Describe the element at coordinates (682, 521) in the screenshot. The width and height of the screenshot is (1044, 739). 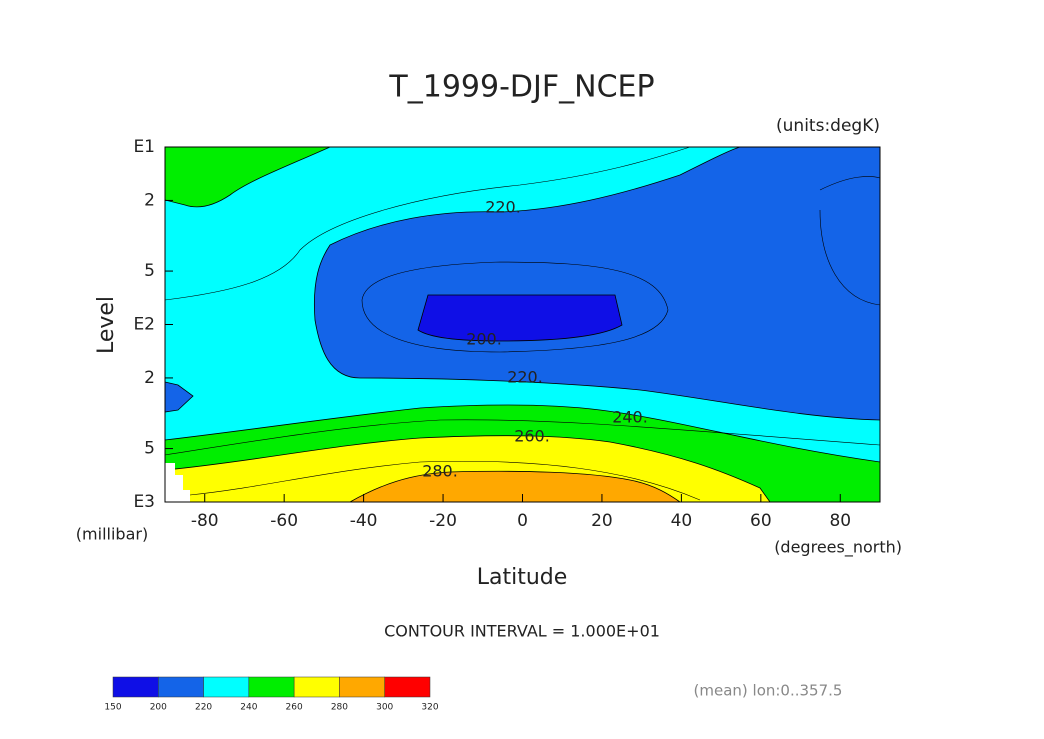
I see `x-tick-label: 40` at that location.